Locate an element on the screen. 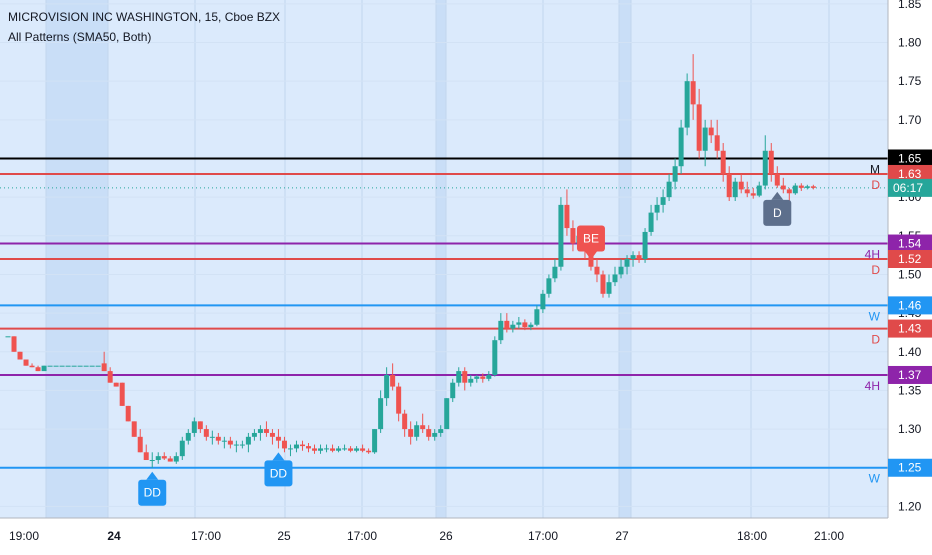 The image size is (932, 555). y-tick-label: 1.20 is located at coordinates (910, 506).